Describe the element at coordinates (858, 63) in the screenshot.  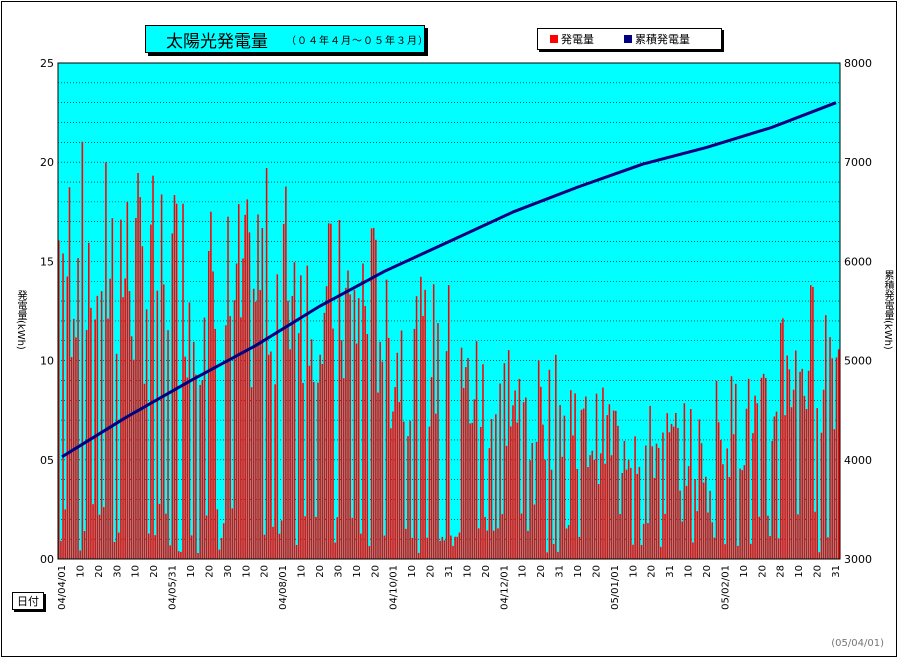
I see `right-tick-label: 8000` at that location.